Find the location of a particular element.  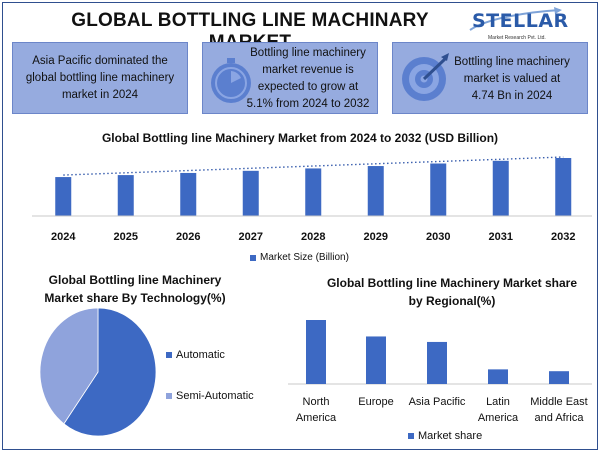

card-line: market is valued at is located at coordinates (512, 78).